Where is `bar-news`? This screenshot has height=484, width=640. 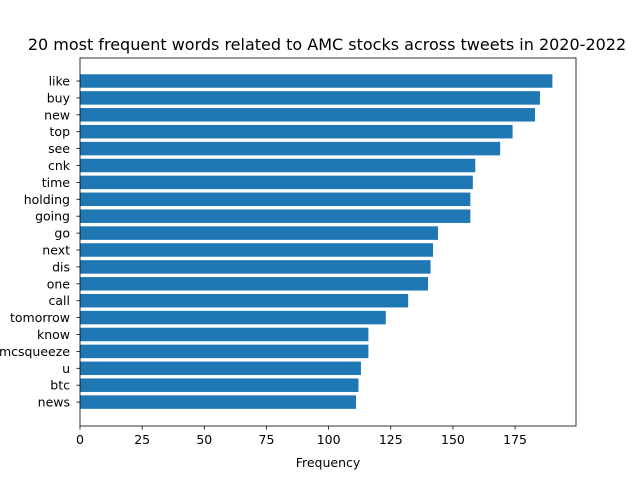 bar-news is located at coordinates (218, 402).